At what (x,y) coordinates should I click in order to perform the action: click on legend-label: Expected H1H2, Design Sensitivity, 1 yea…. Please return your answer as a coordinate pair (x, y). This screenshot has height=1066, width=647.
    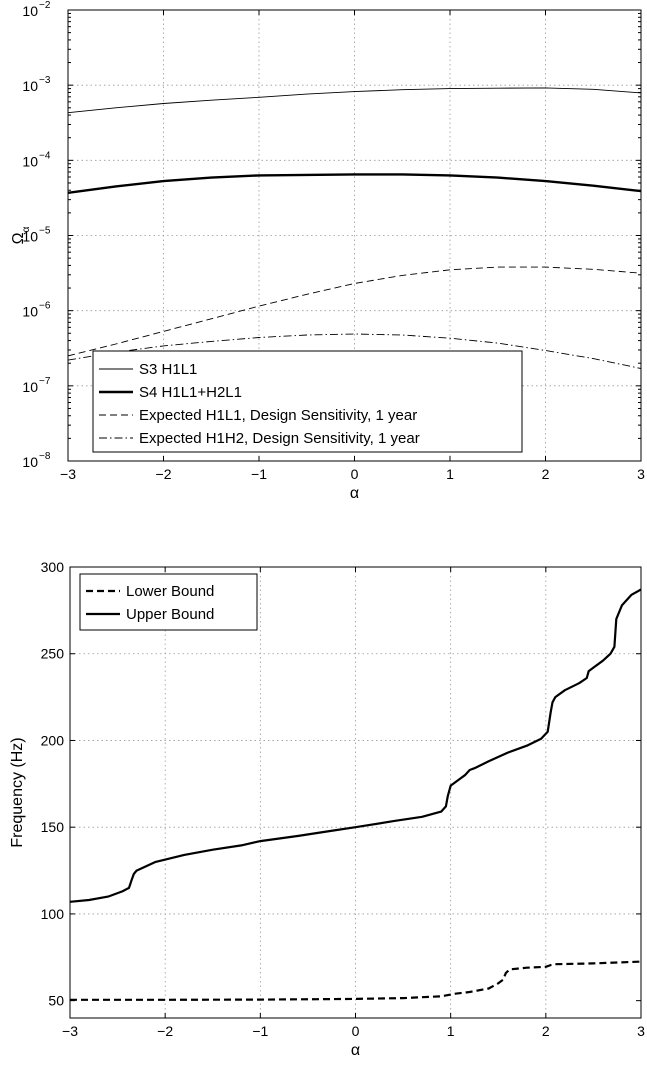
    Looking at the image, I should click on (279, 438).